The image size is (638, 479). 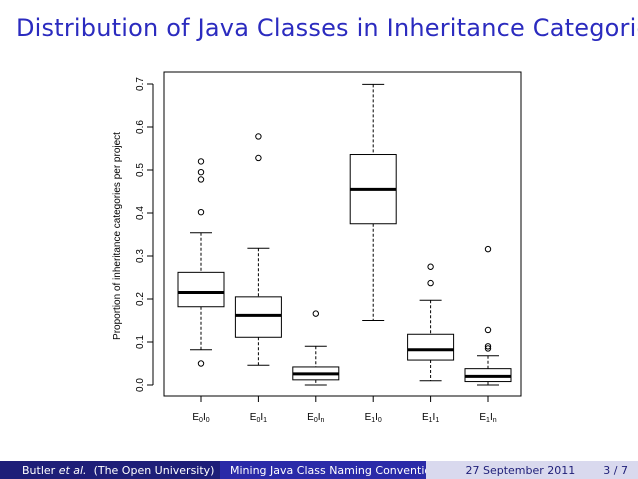 I want to click on x-tick-label: E0I1, so click(x=258, y=418).